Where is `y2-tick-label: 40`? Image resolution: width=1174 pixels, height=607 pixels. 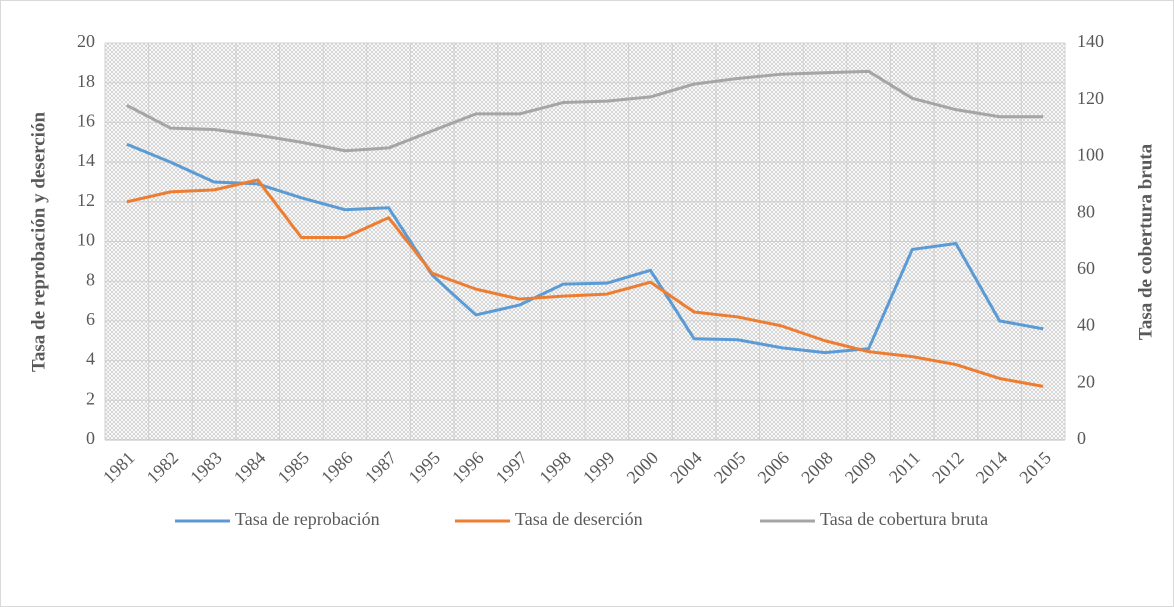
y2-tick-label: 40 is located at coordinates (1086, 325).